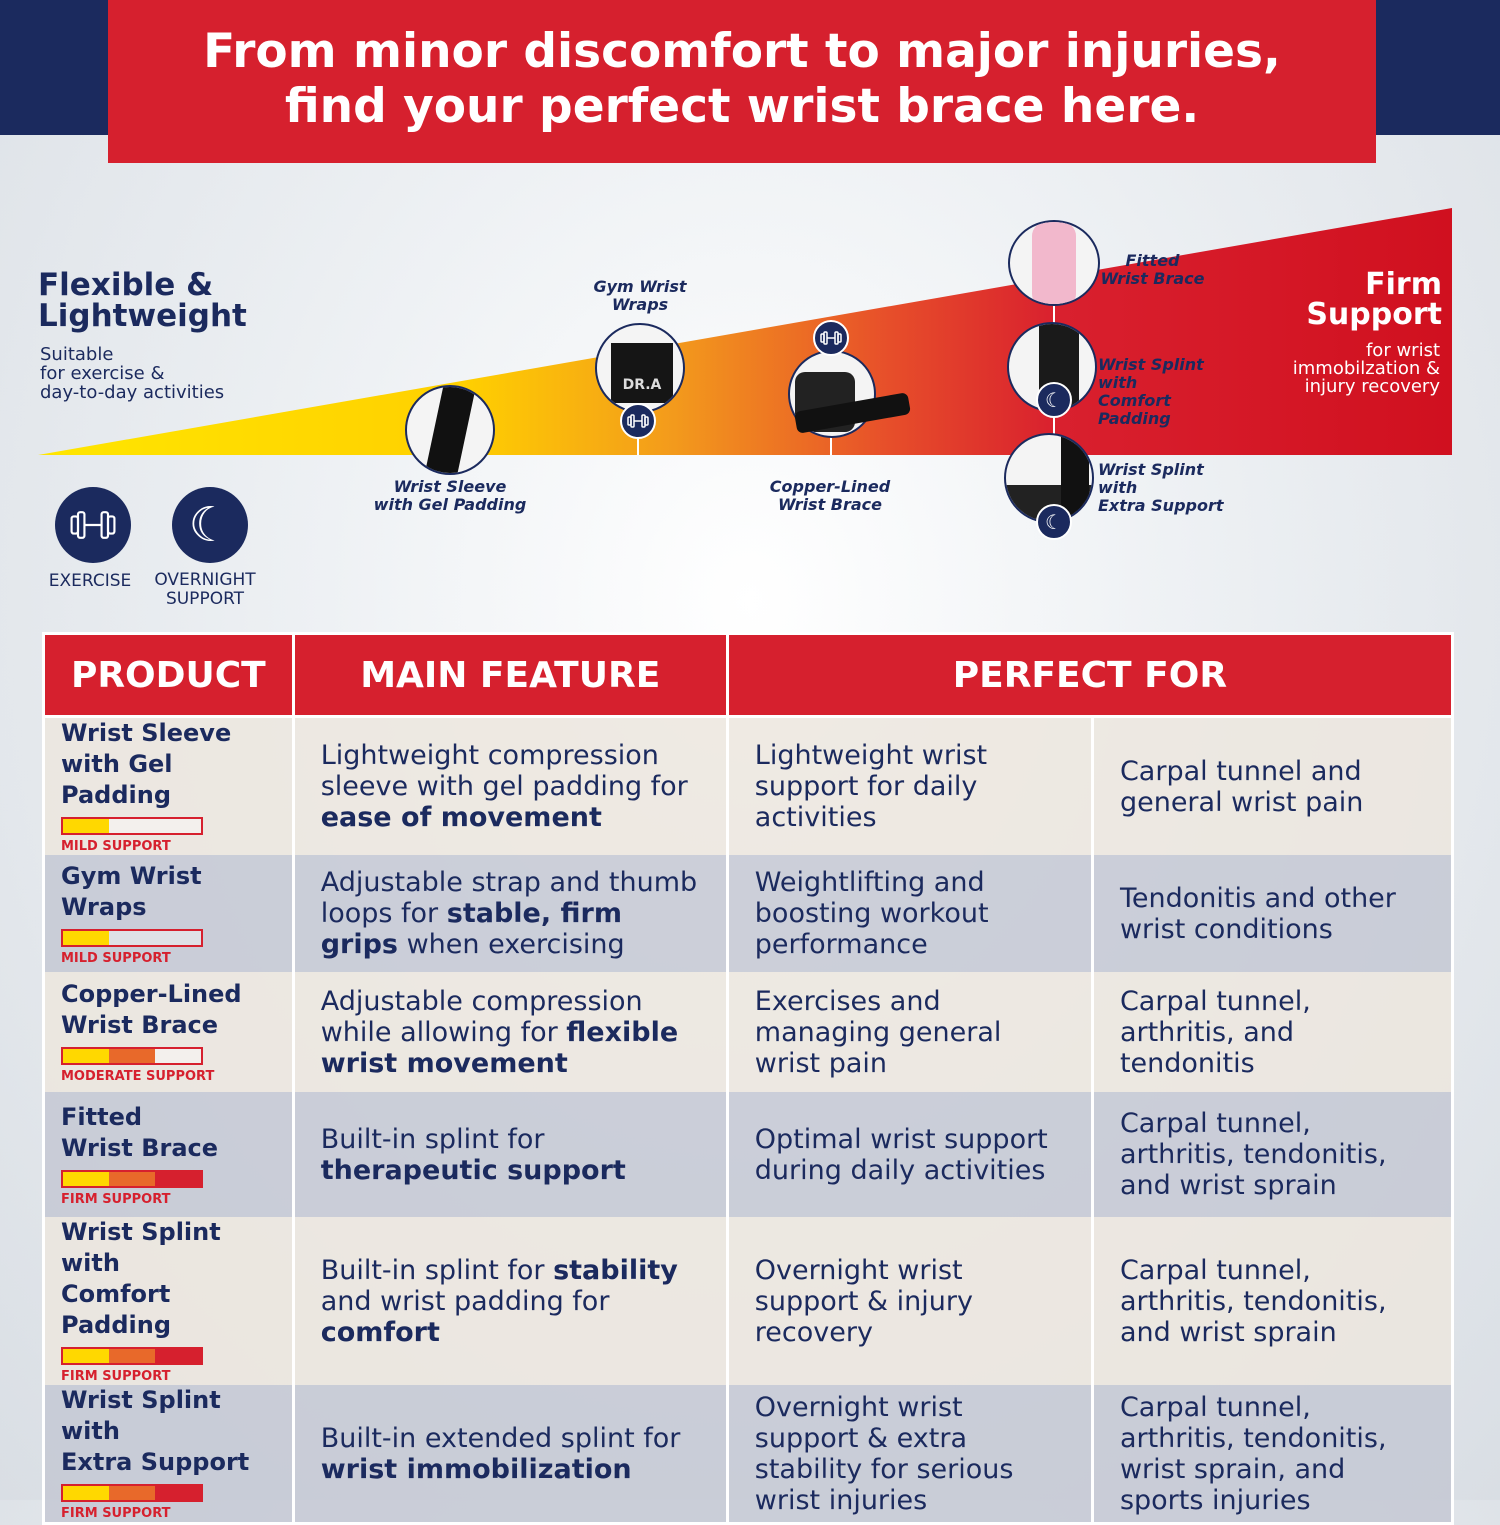 The height and width of the screenshot is (1525, 1500). I want to click on brand-logo: DR.A, so click(642, 373).